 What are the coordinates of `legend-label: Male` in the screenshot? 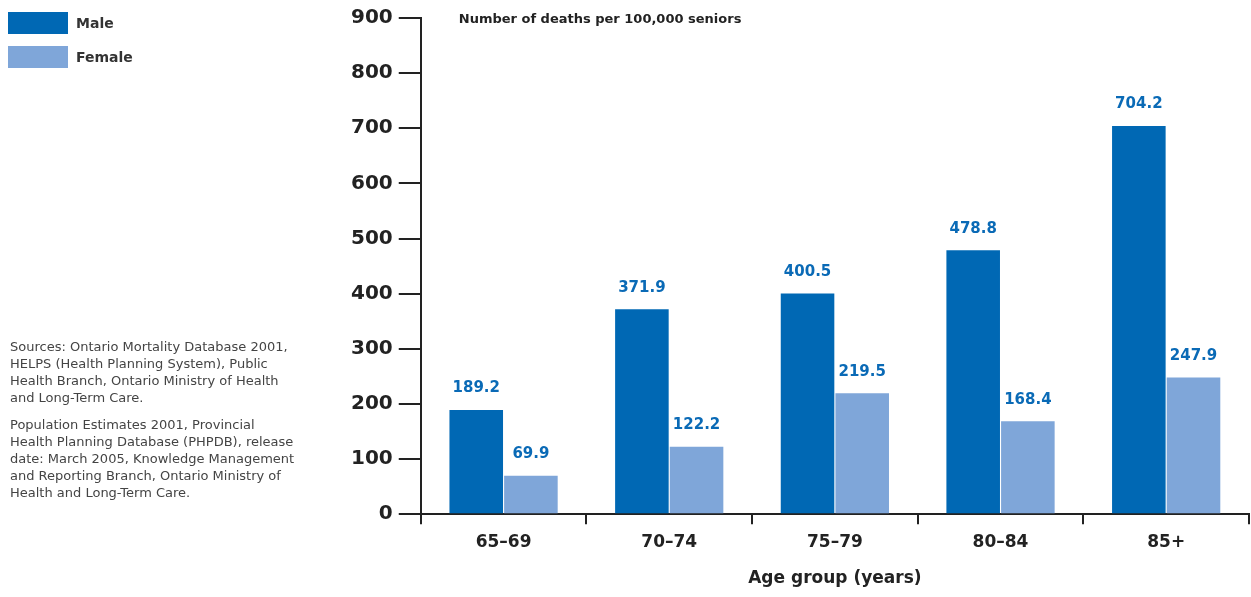 It's located at (95, 23).